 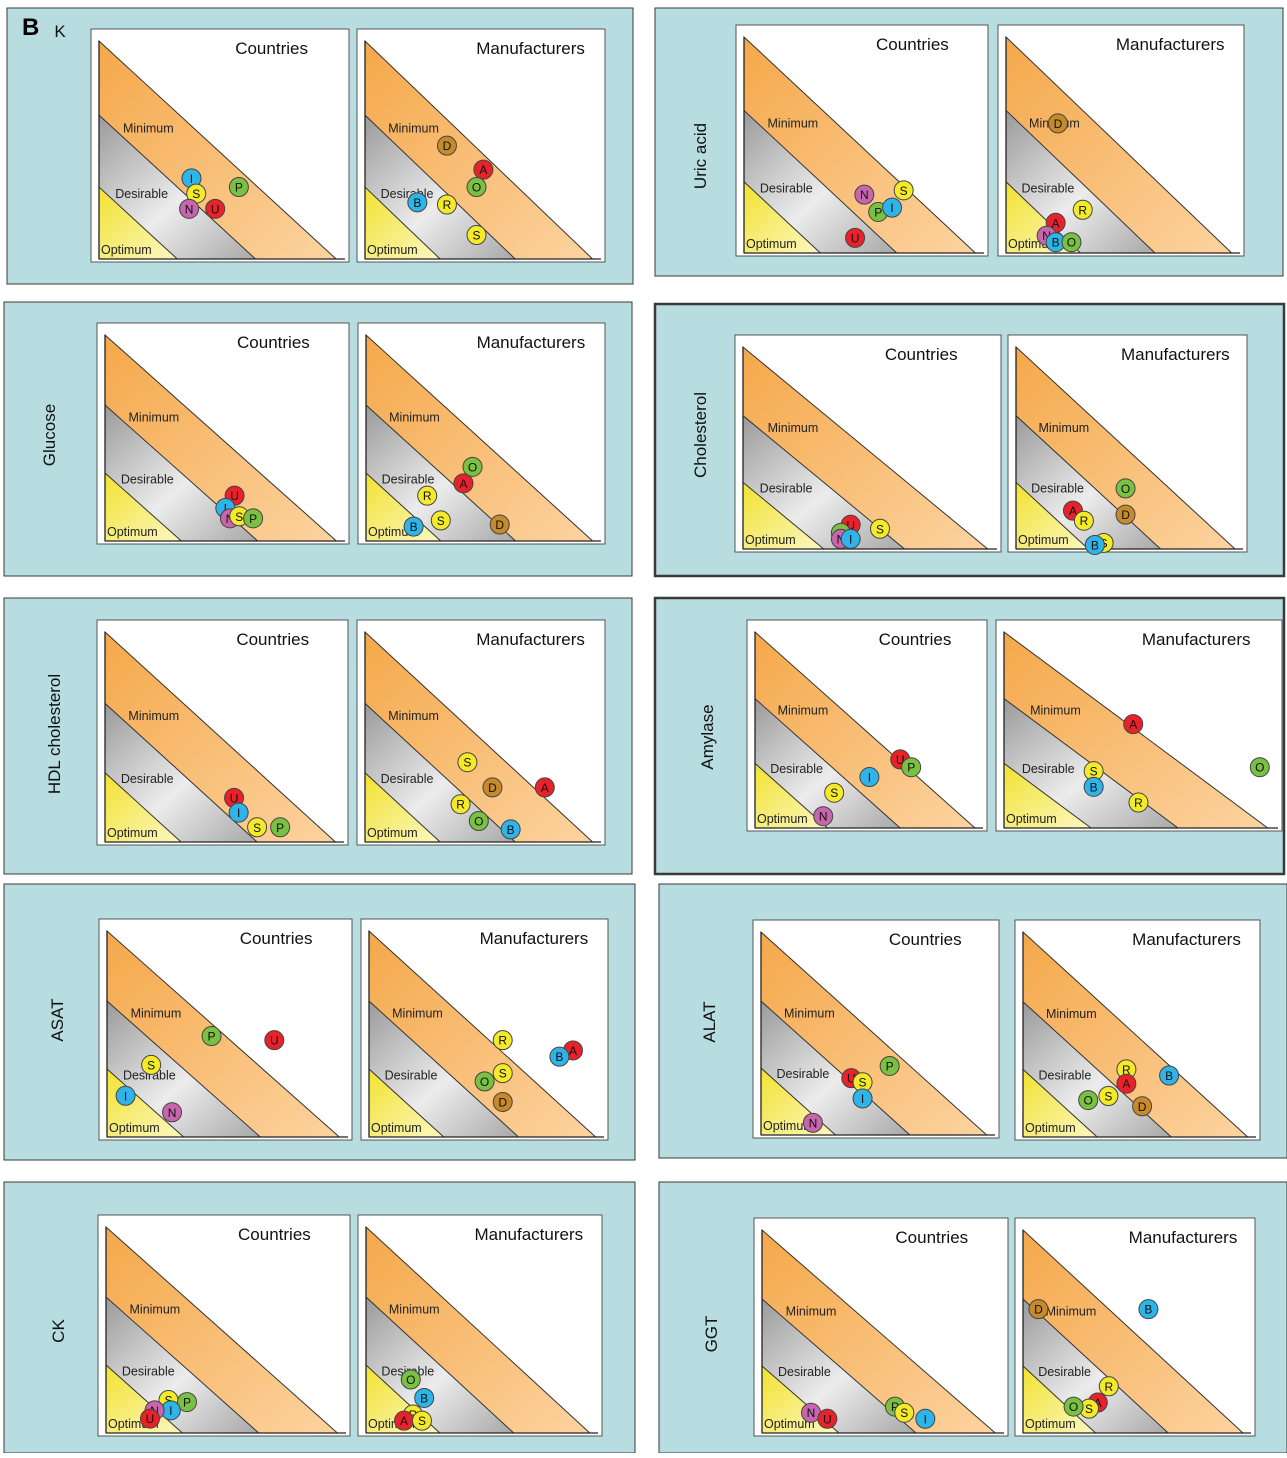 What do you see at coordinates (890, 1066) in the screenshot?
I see `point-label: P` at bounding box center [890, 1066].